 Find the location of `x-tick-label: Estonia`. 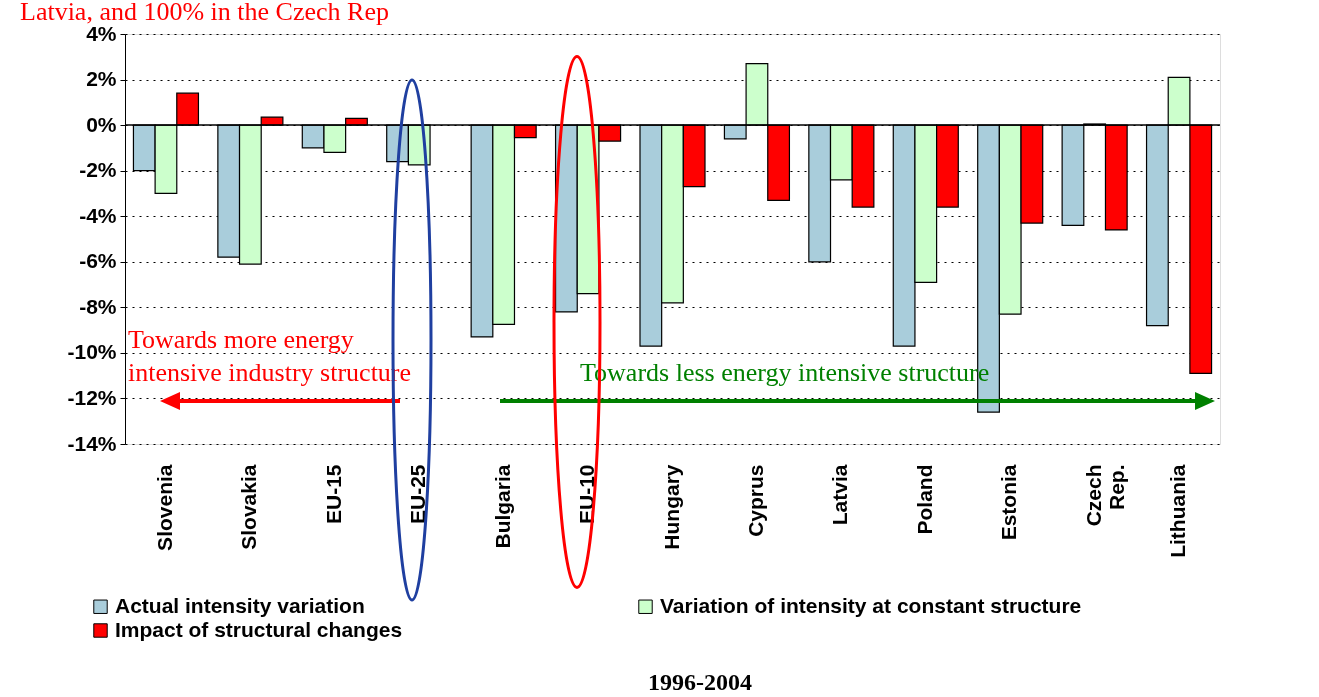

x-tick-label: Estonia is located at coordinates (1009, 502).